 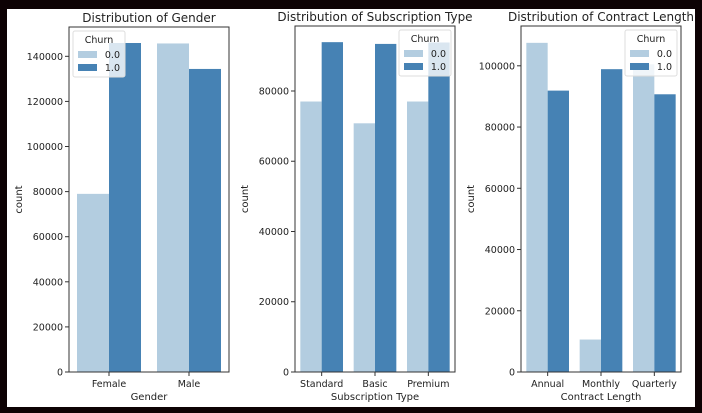 I want to click on x-tick-label: Quarterly, so click(x=654, y=384).